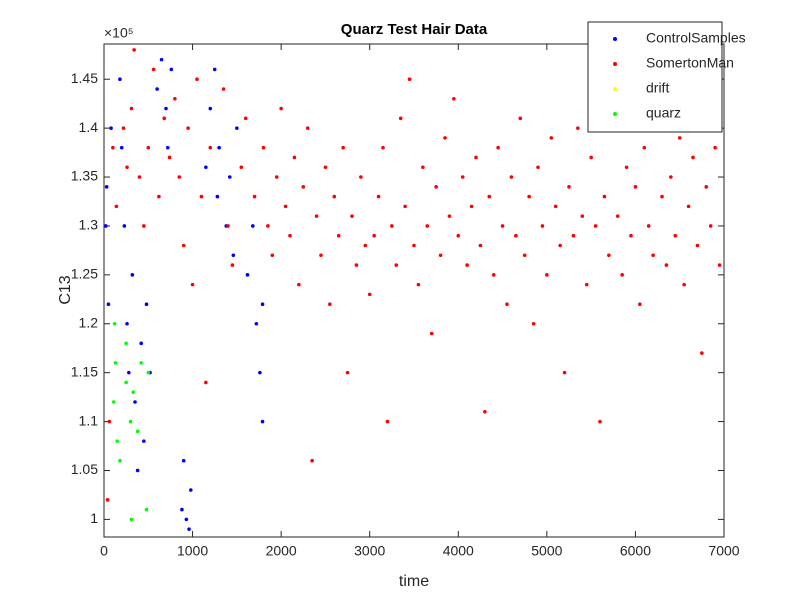  Describe the element at coordinates (414, 581) in the screenshot. I see `x-axis-label: time` at that location.